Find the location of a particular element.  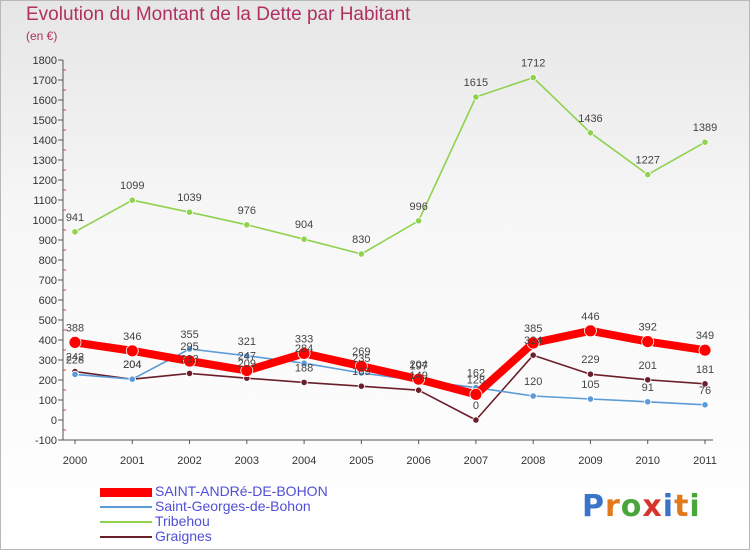

data-label: 324 is located at coordinates (533, 341).